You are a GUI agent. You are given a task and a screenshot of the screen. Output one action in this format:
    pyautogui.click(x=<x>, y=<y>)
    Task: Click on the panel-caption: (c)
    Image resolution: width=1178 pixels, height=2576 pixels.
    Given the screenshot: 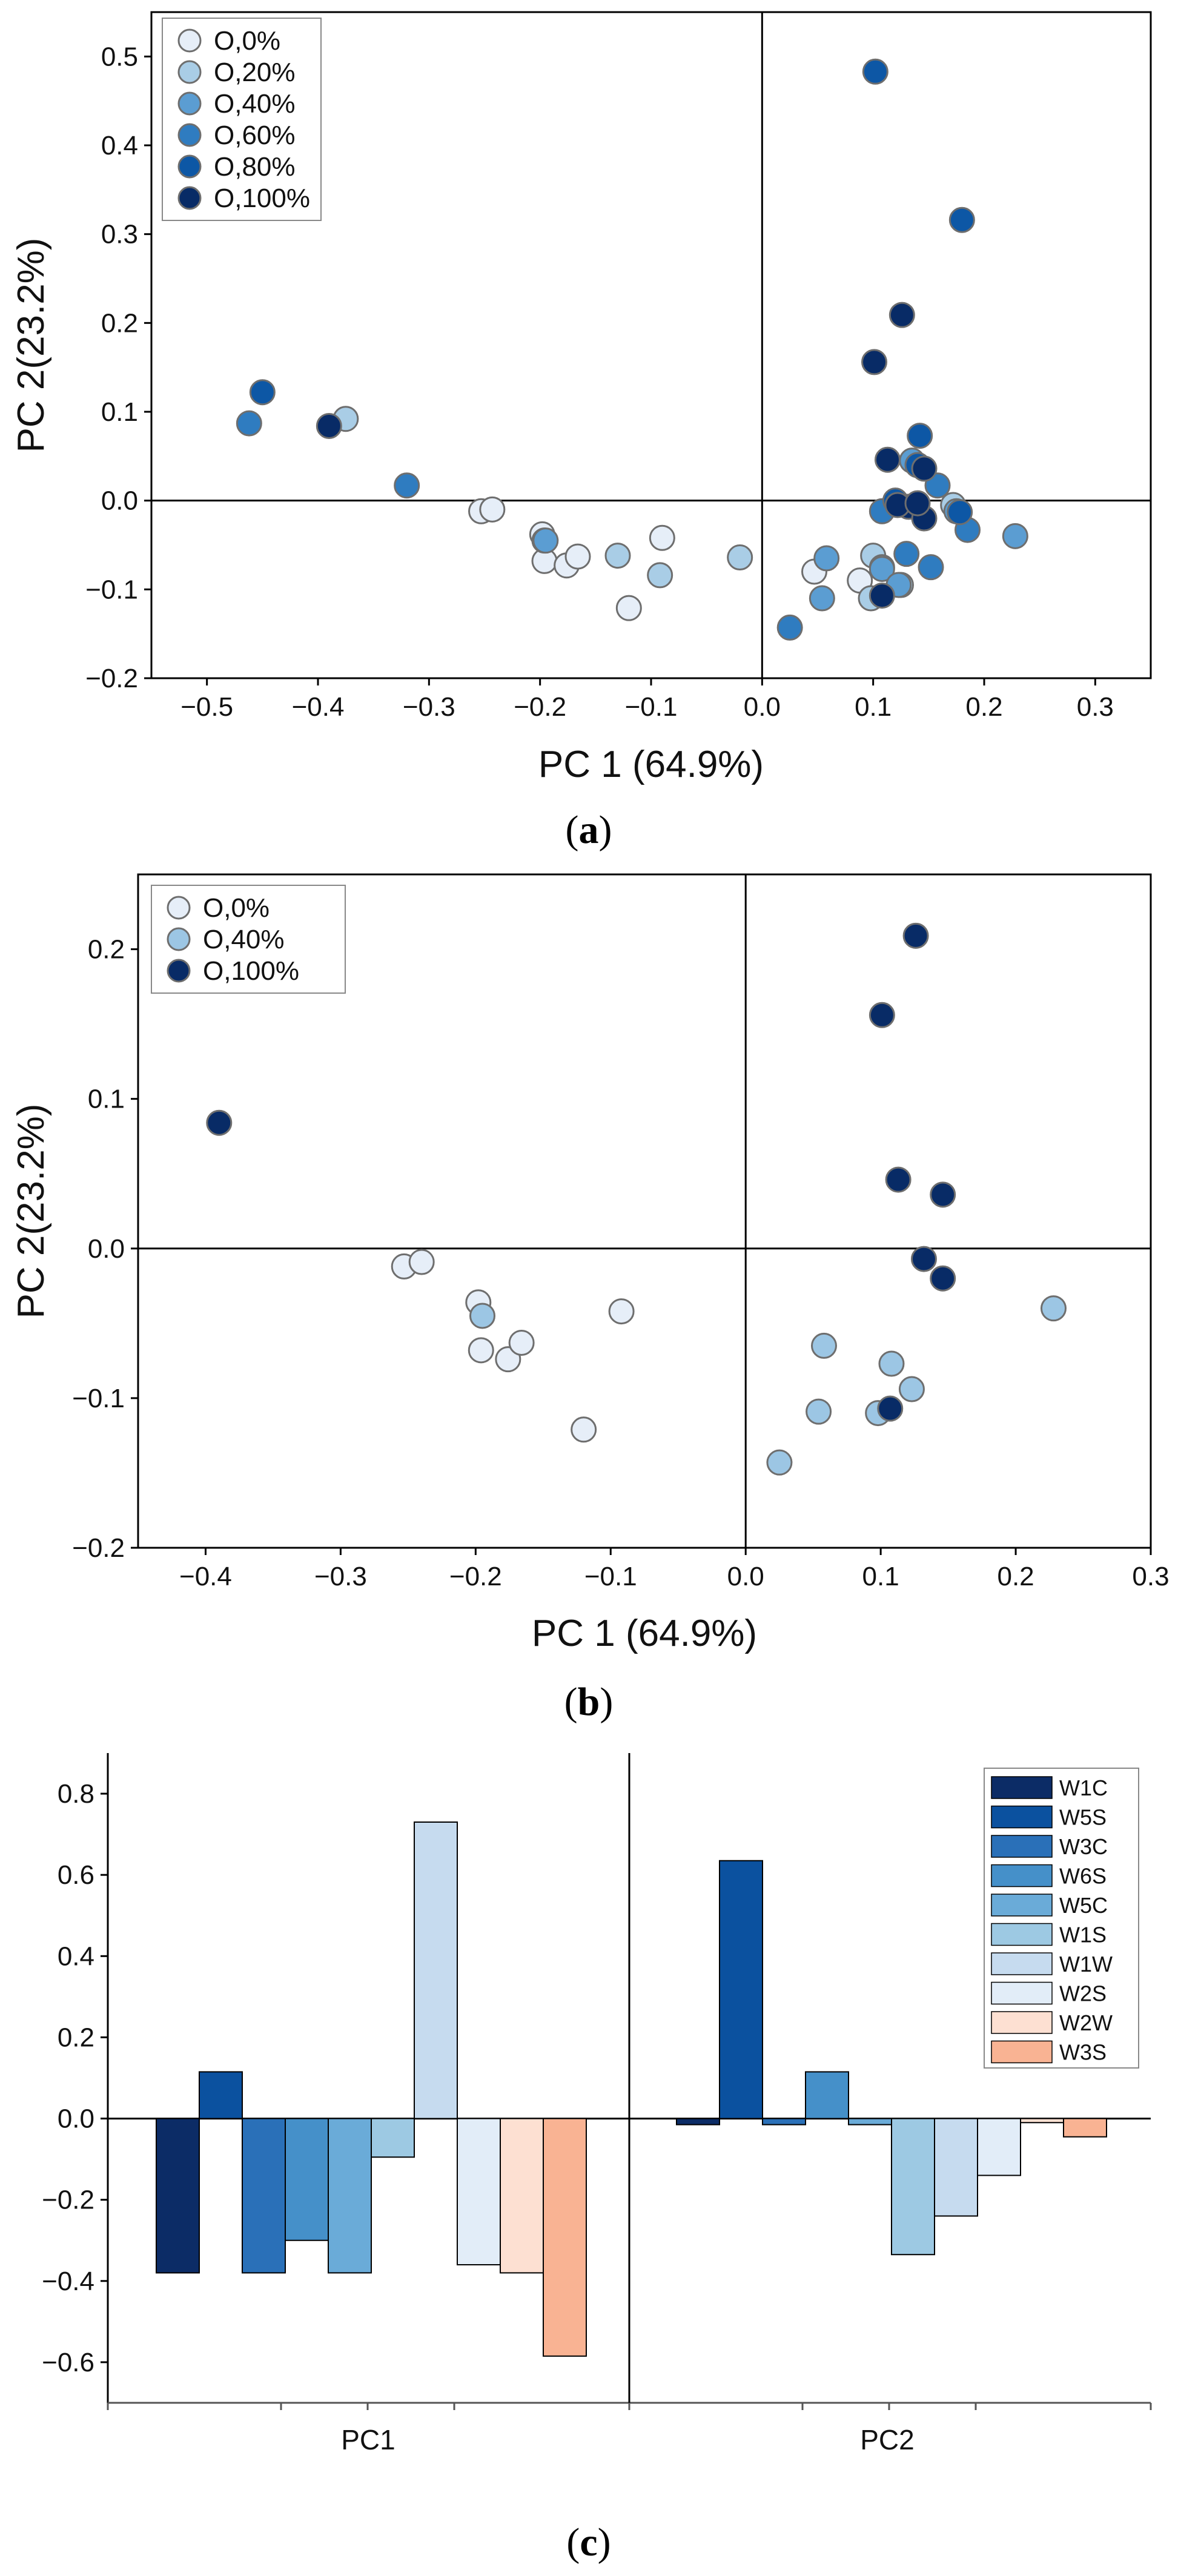 What is the action you would take?
    pyautogui.click(x=588, y=2542)
    